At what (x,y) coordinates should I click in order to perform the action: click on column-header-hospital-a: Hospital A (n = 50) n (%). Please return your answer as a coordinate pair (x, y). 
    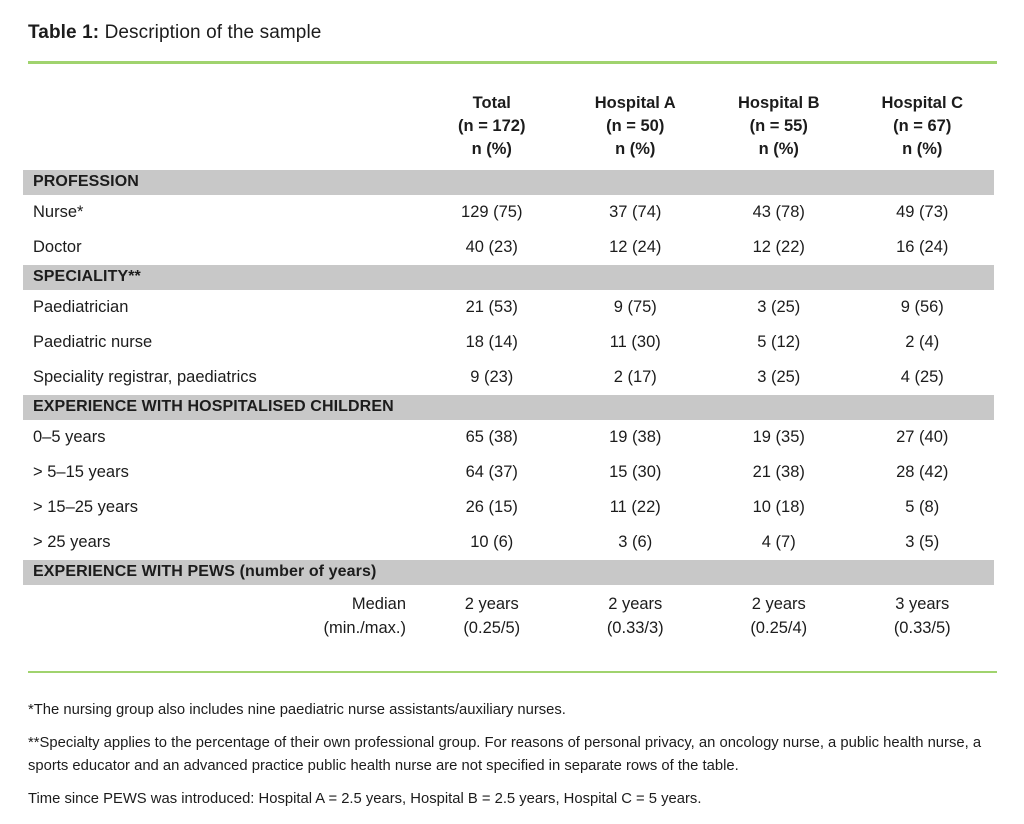
    Looking at the image, I should click on (636, 120).